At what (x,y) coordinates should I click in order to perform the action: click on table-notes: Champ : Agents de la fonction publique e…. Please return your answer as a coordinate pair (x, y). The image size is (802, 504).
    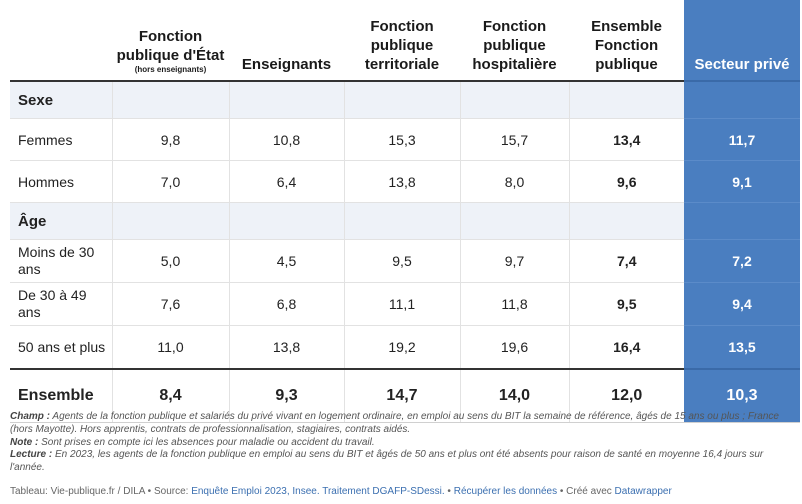
    Looking at the image, I should click on (400, 443).